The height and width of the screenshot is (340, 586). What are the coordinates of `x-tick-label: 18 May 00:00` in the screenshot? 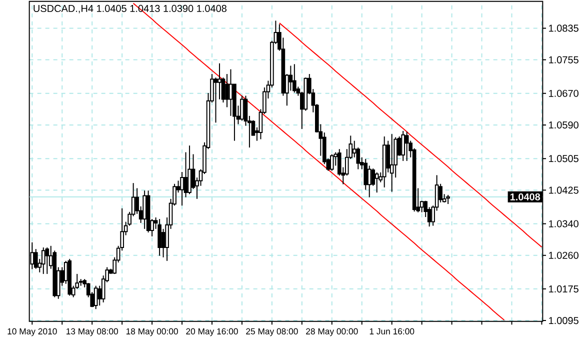 It's located at (152, 332).